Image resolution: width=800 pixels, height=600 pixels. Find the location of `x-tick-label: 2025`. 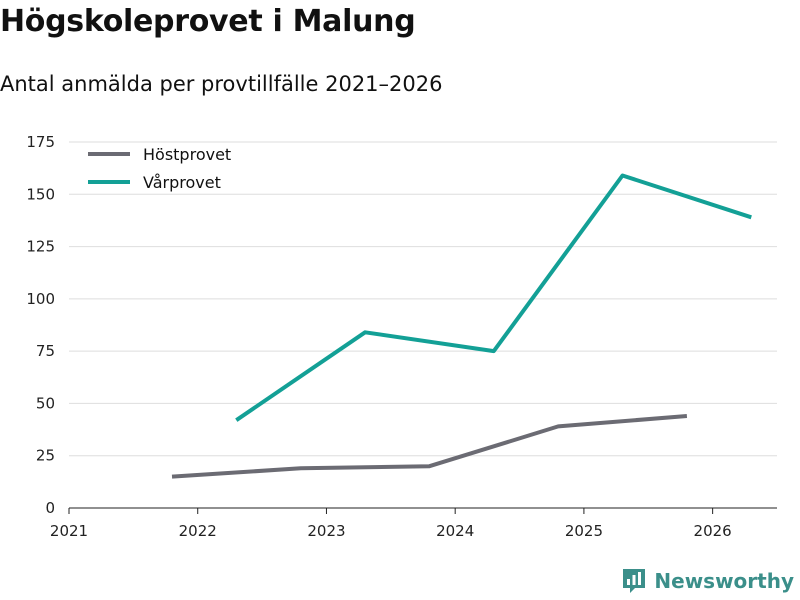

x-tick-label: 2025 is located at coordinates (584, 531).